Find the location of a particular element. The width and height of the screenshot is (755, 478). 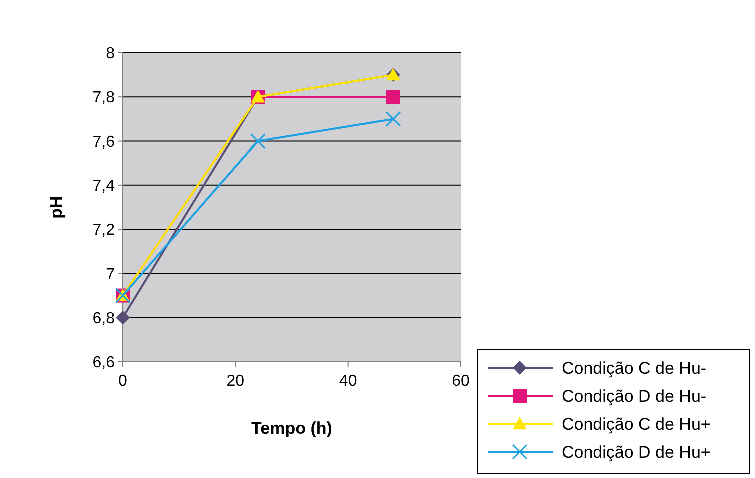

legend-label: Condição C de Hu+ is located at coordinates (636, 424).